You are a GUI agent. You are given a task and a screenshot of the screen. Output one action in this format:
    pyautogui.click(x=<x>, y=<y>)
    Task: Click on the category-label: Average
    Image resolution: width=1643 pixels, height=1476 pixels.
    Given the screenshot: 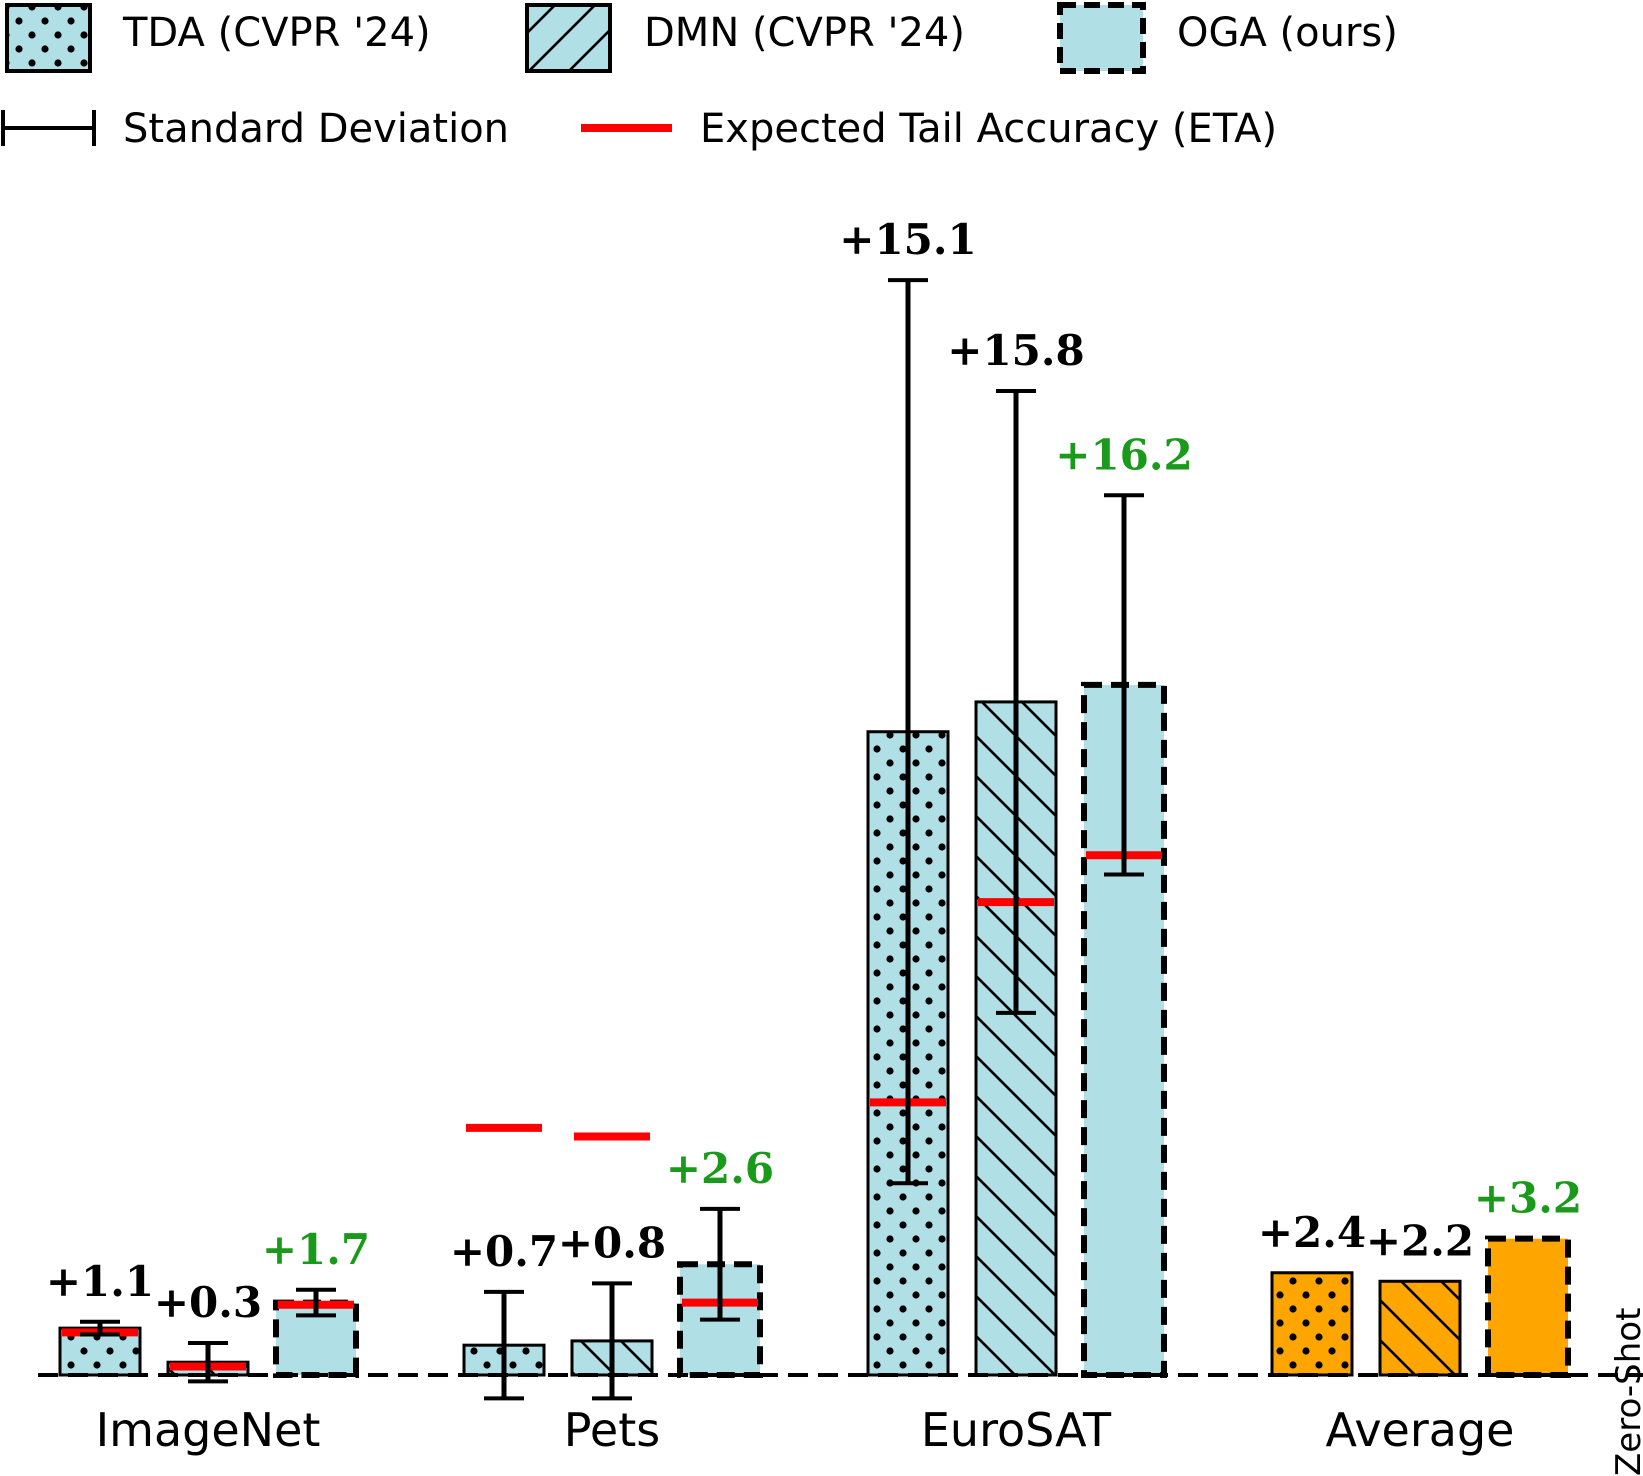 What is the action you would take?
    pyautogui.click(x=1420, y=1430)
    